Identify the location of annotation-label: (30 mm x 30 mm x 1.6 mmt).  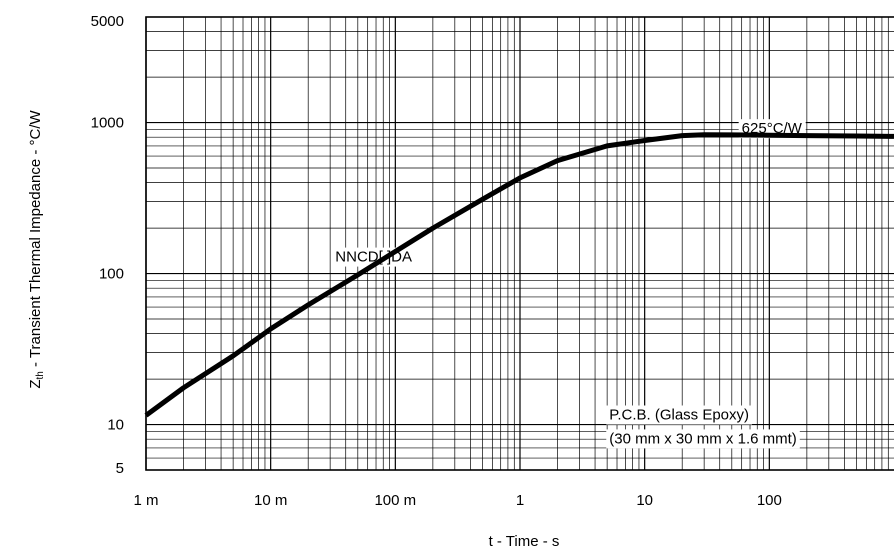
(703, 438).